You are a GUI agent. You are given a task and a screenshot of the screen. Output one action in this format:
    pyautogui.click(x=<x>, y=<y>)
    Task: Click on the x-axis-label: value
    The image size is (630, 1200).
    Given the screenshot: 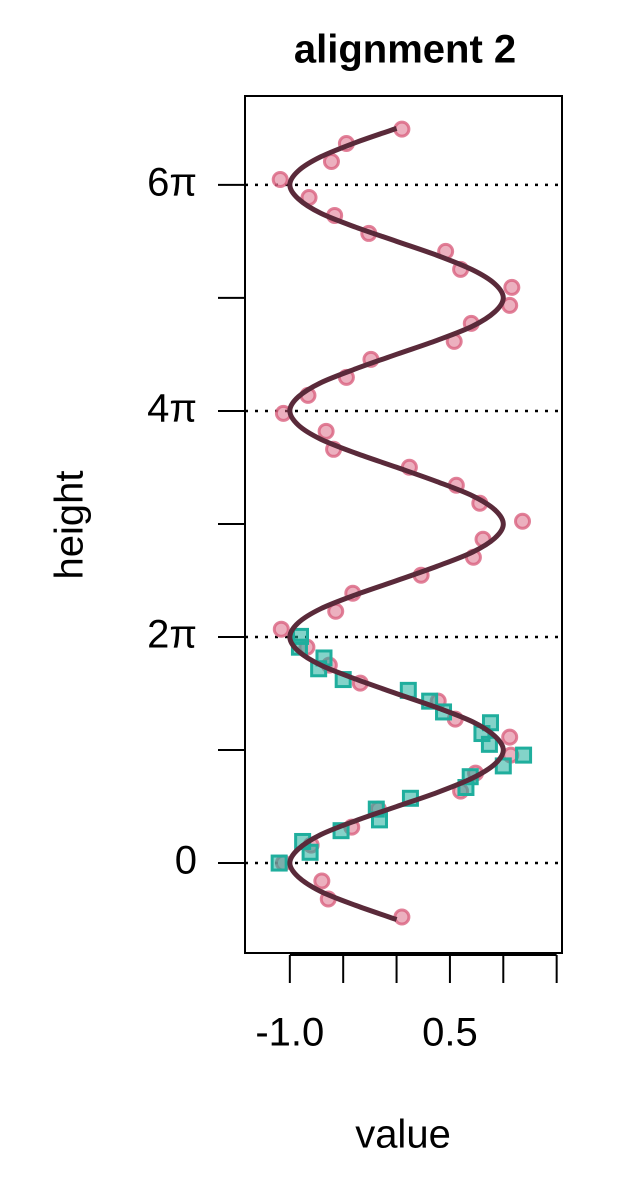 What is the action you would take?
    pyautogui.click(x=403, y=1135)
    